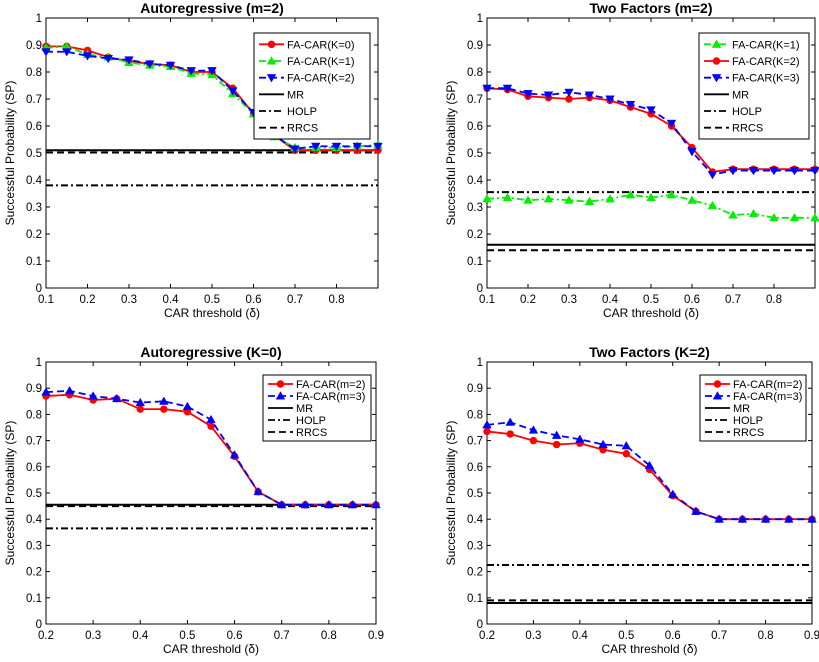 This screenshot has height=662, width=819. Describe the element at coordinates (767, 397) in the screenshot. I see `legend-label: FA-CAR(m=3)` at that location.